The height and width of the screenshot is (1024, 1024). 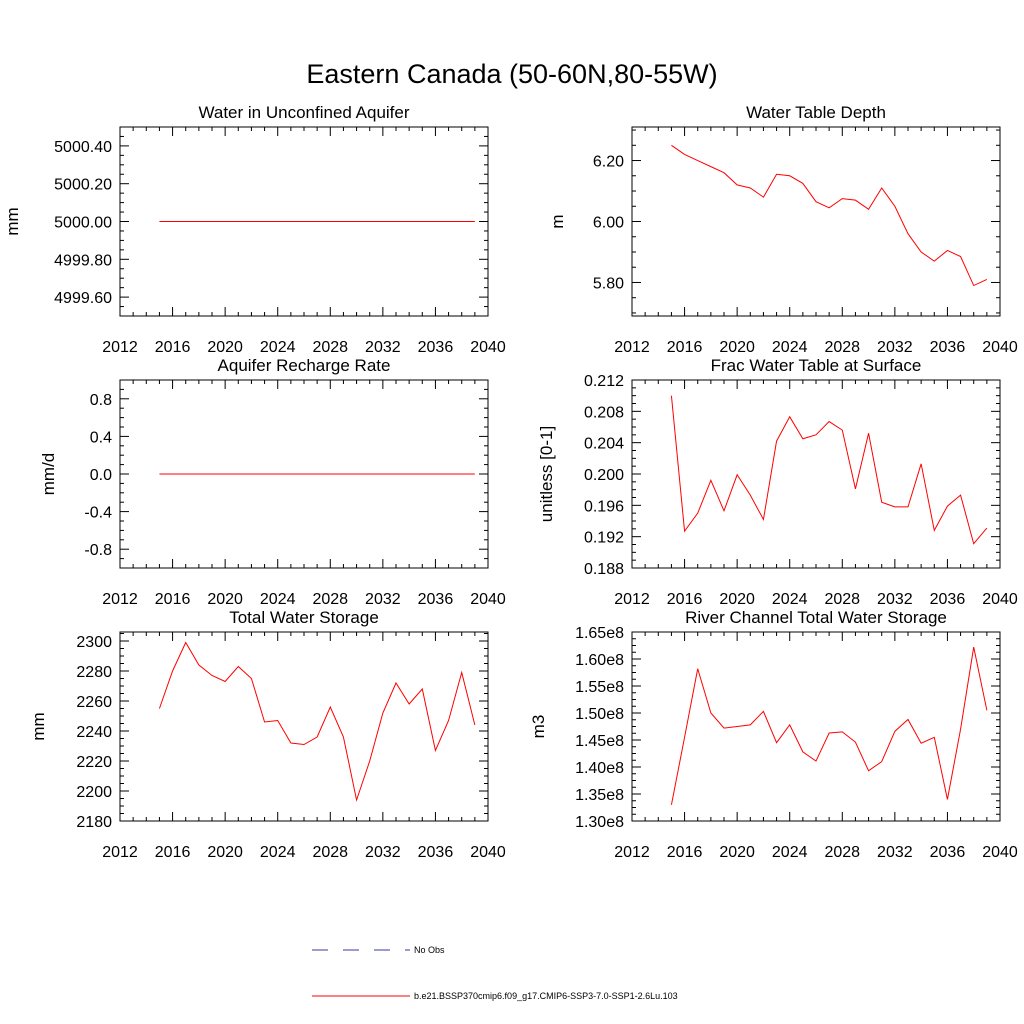 What do you see at coordinates (599, 741) in the screenshot?
I see `y-tick-label: 1.45e8` at bounding box center [599, 741].